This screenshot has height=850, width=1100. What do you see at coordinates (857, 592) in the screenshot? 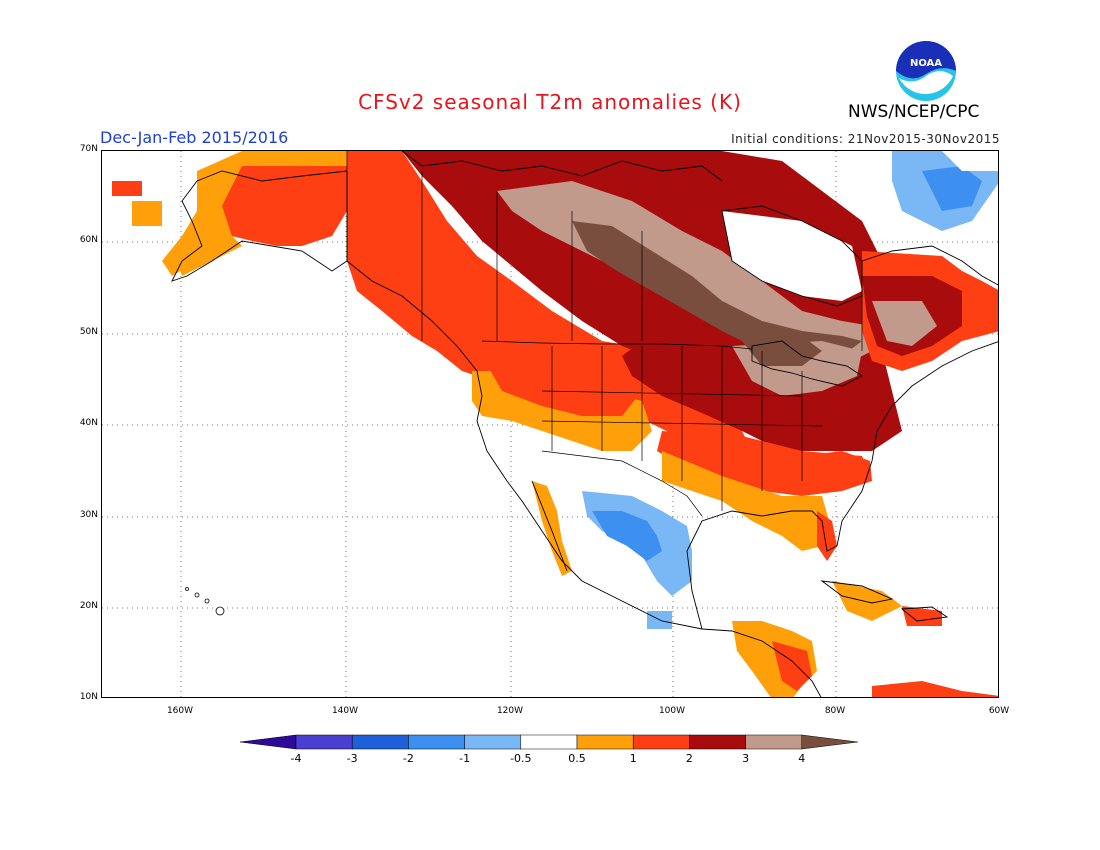
I see `cuba-coast` at bounding box center [857, 592].